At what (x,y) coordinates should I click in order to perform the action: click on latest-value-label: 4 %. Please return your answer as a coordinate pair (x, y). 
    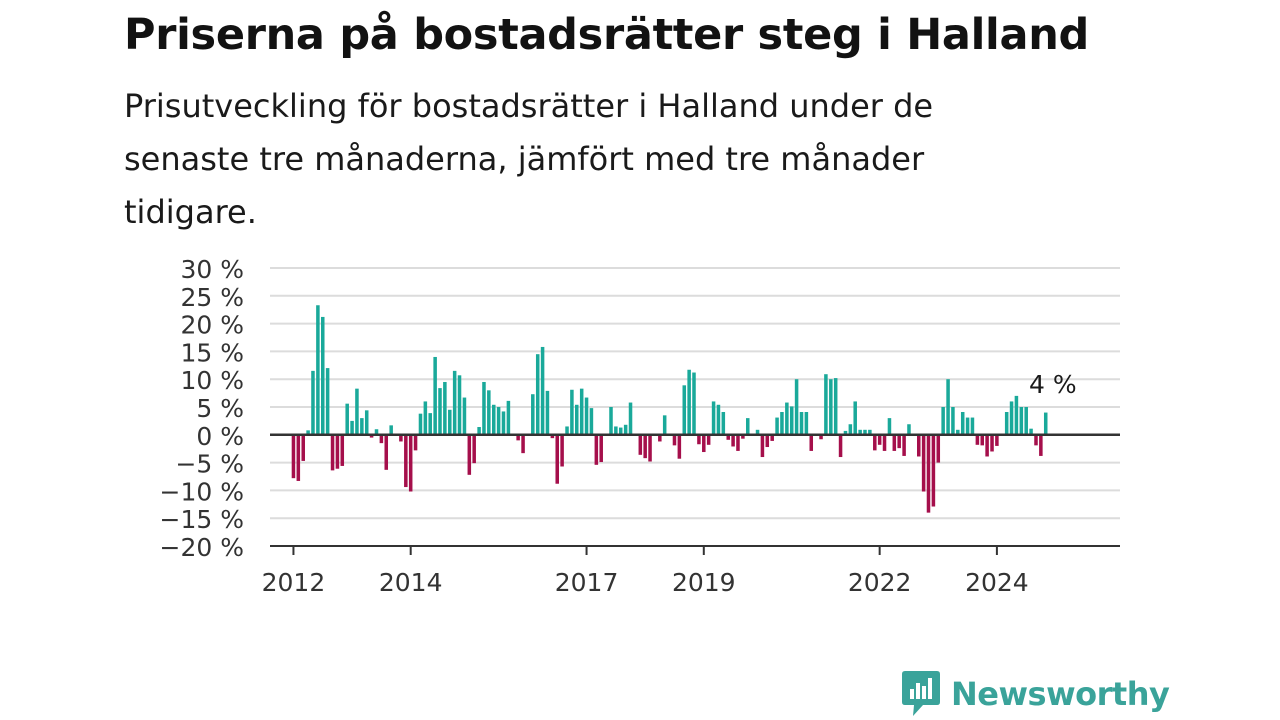
    Looking at the image, I should click on (1053, 384).